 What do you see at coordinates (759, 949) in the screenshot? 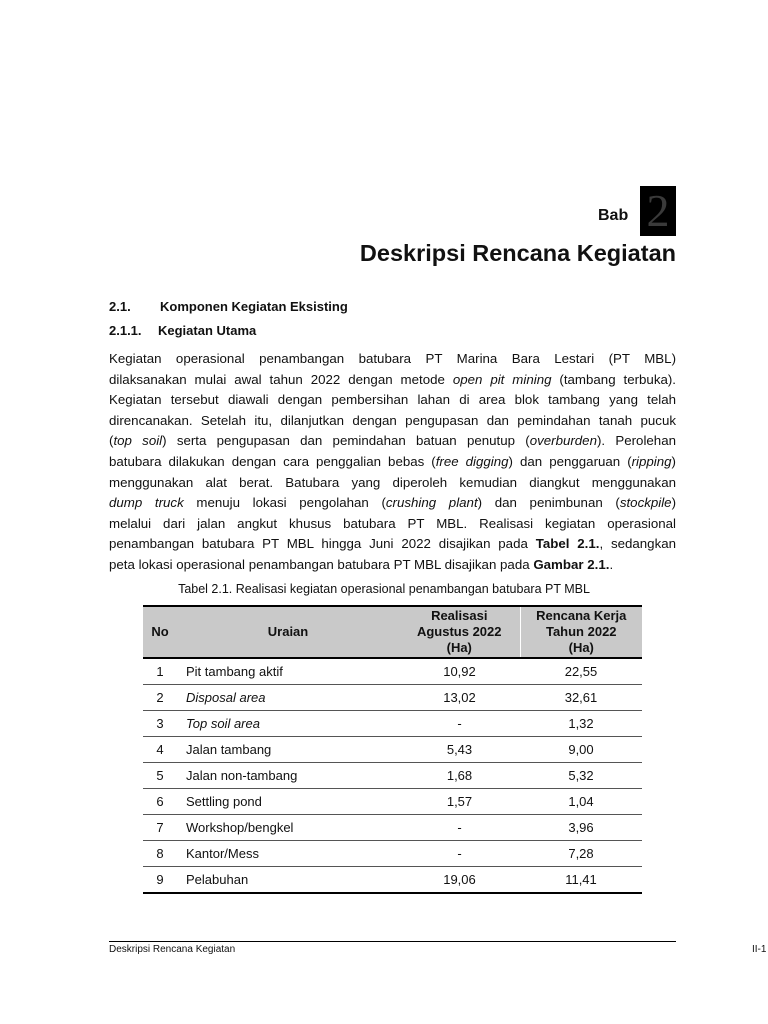
I see `page-number: II-1` at bounding box center [759, 949].